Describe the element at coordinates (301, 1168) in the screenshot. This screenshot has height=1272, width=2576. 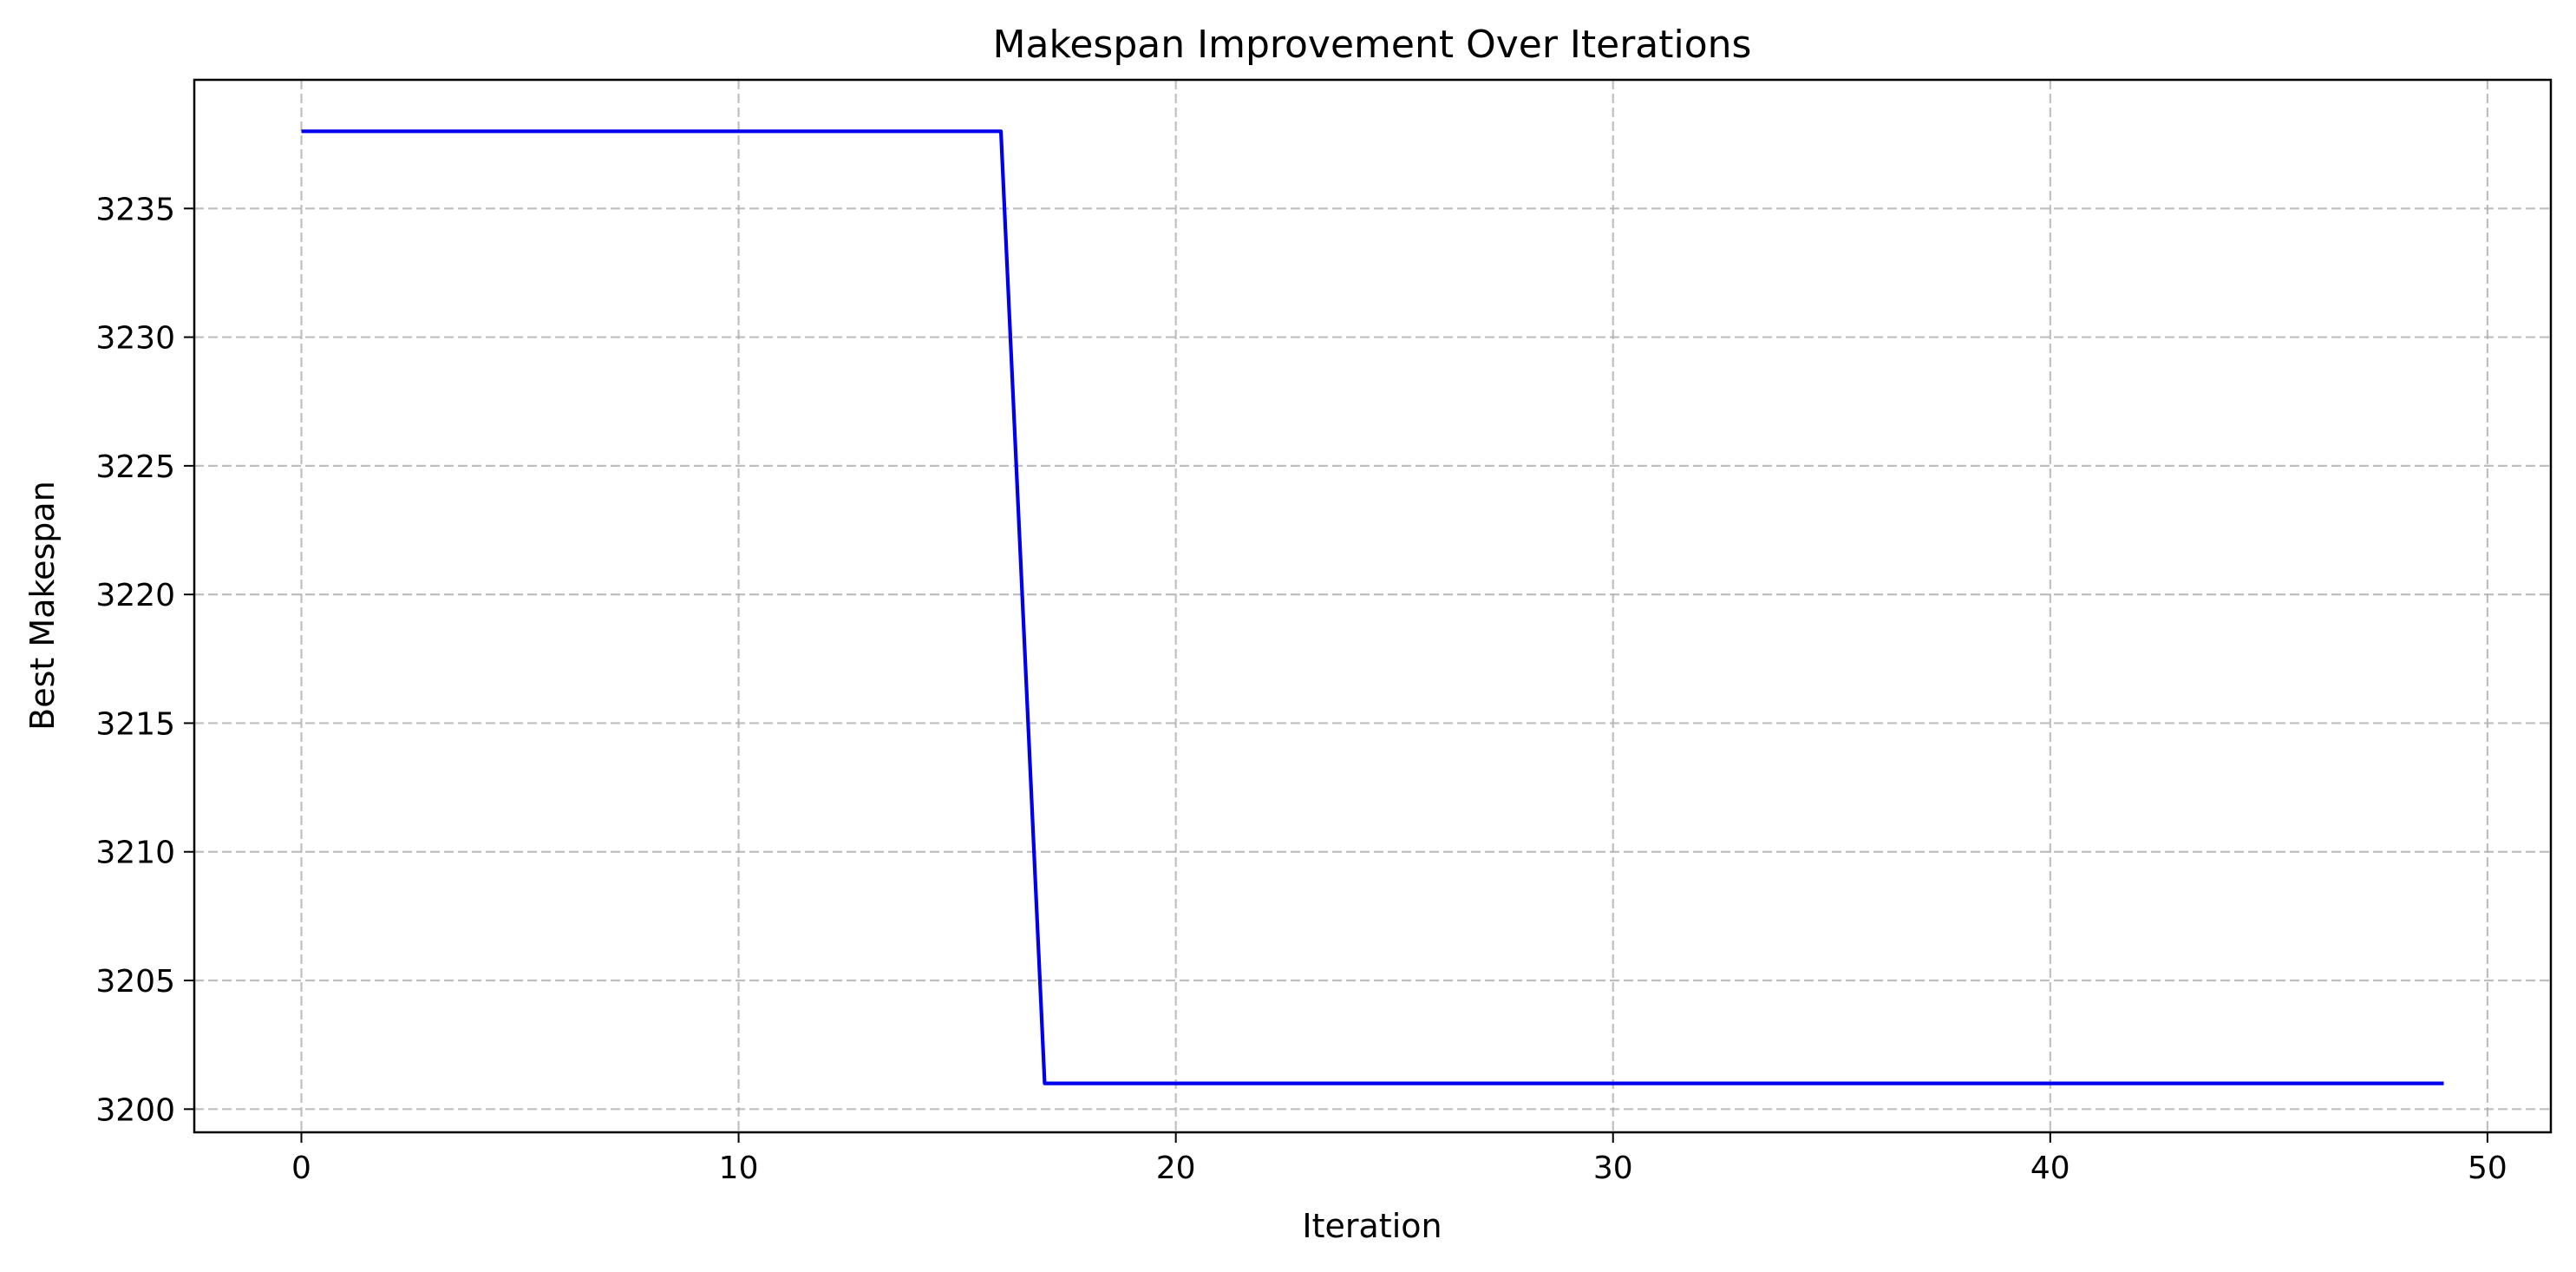
I see `x-tick-label: 0` at that location.